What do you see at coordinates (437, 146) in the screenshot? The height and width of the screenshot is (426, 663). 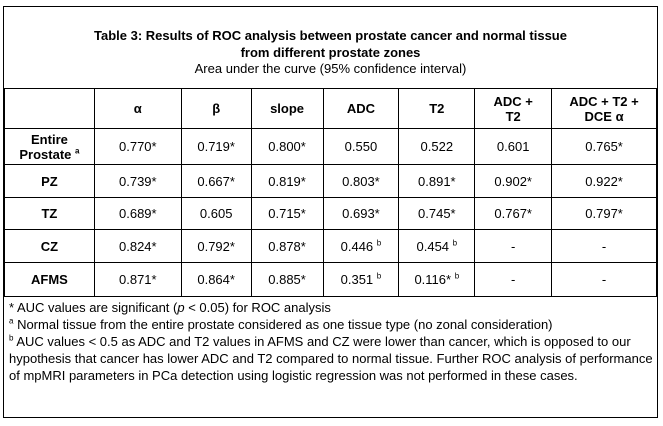 I see `cell: 0.522` at bounding box center [437, 146].